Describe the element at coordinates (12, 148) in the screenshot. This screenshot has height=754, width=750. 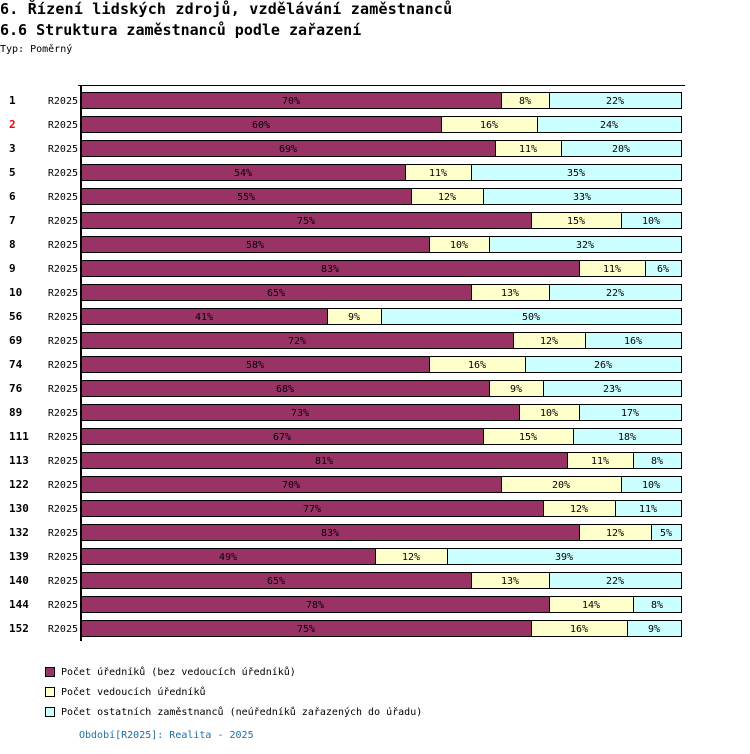
I see `category-label: 3` at that location.